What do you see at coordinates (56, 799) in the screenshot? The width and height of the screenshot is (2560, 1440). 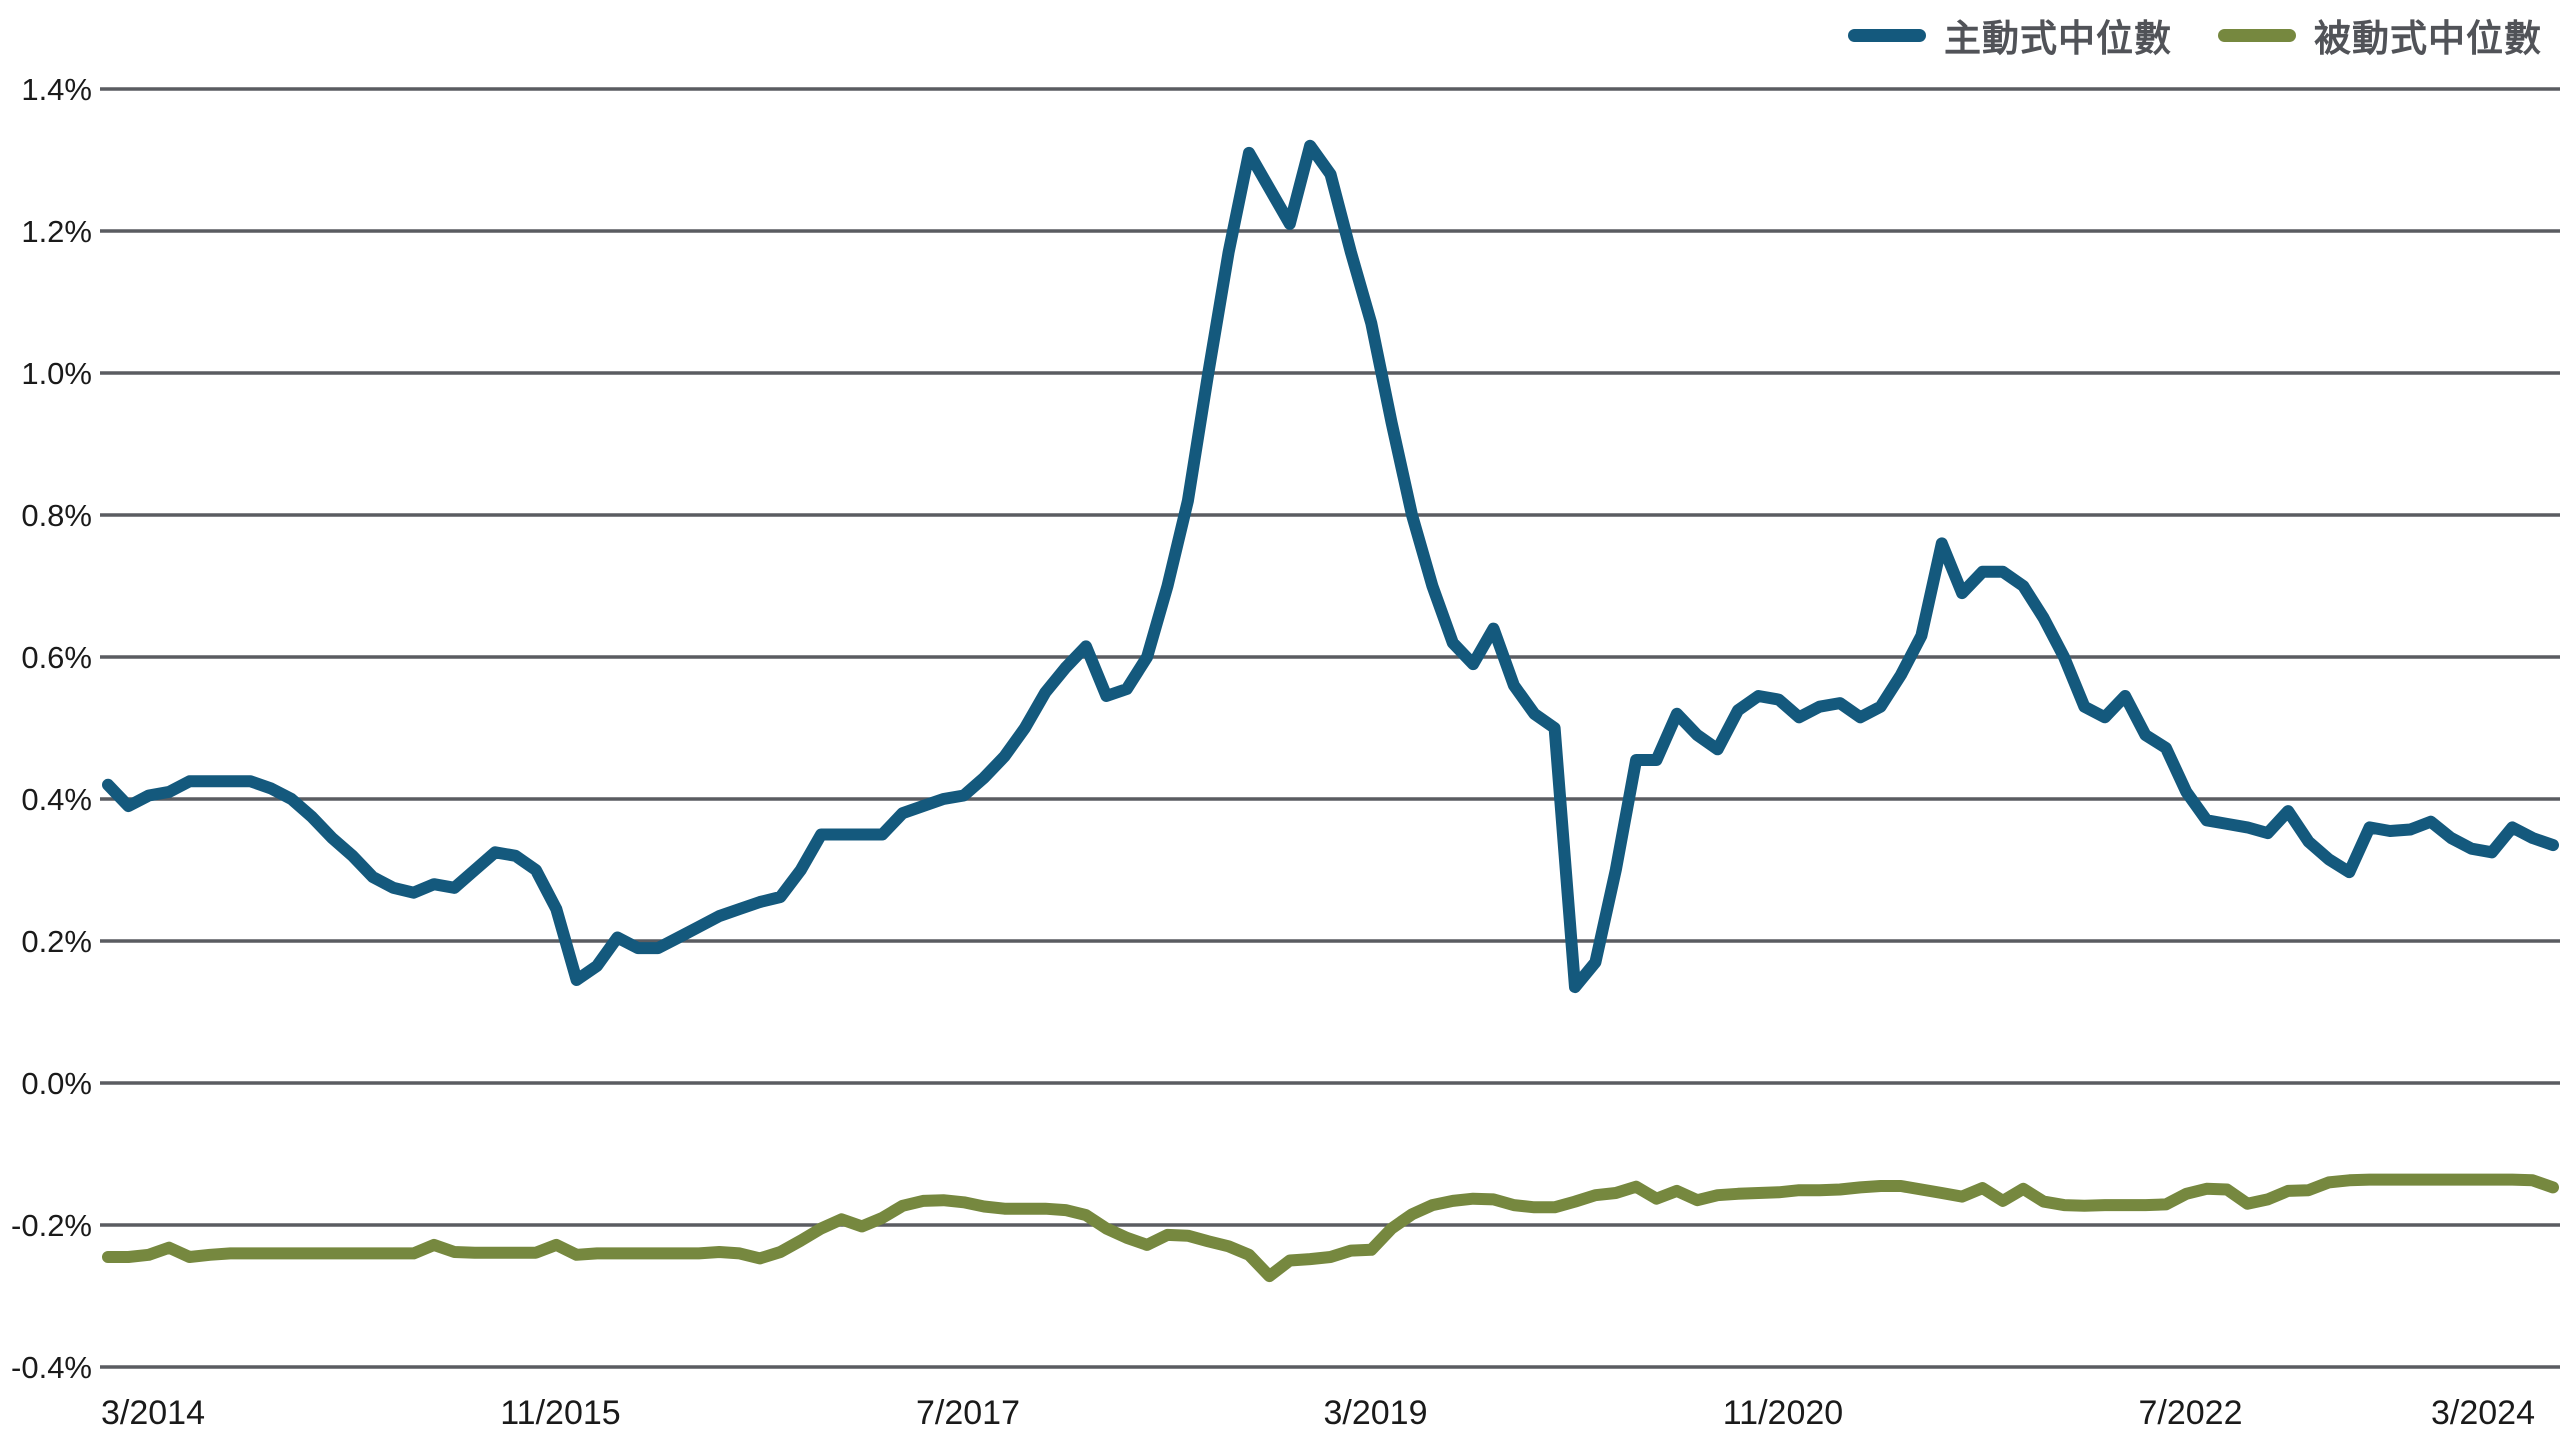 I see `y-tick-label: 0.4%` at bounding box center [56, 799].